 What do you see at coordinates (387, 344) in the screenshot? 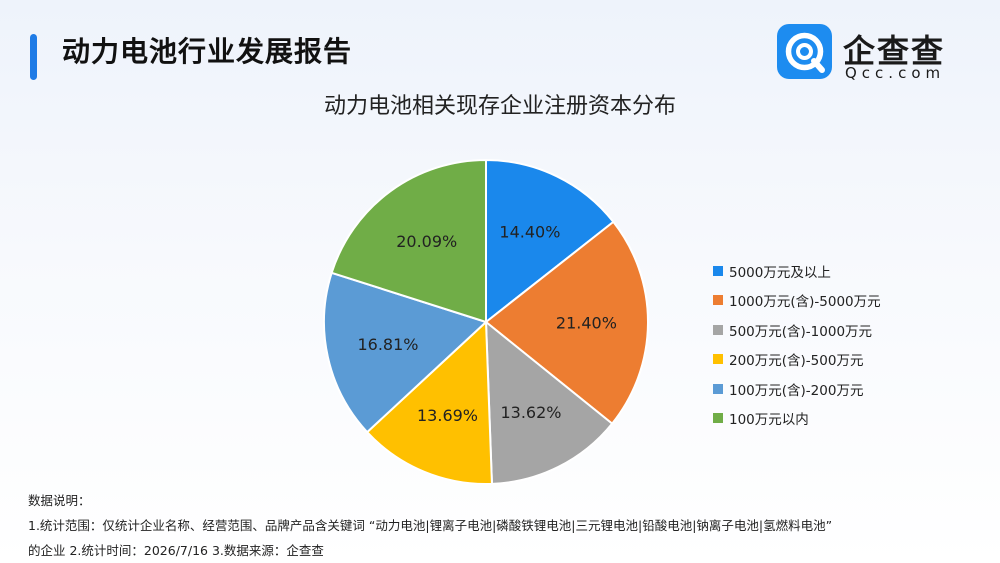
I see `pie-data-label-5: 16.81%` at bounding box center [387, 344].